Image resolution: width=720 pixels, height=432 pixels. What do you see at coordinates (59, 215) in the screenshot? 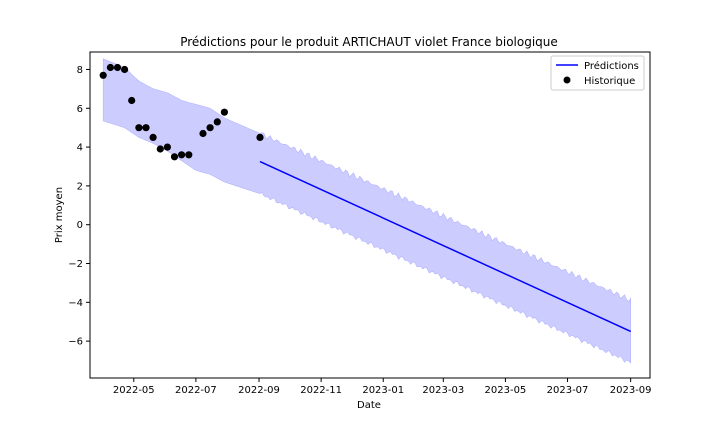
I see `y-axis-title: Prix moyen` at bounding box center [59, 215].